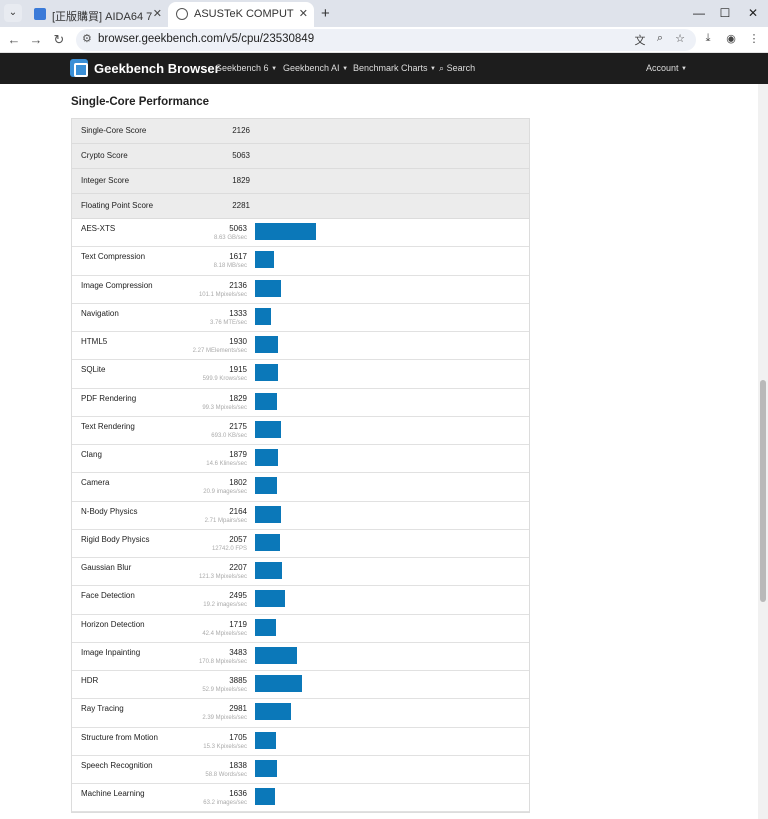 This screenshot has height=819, width=768. Describe the element at coordinates (108, 596) in the screenshot. I see `workload-label: Face Detection` at that location.